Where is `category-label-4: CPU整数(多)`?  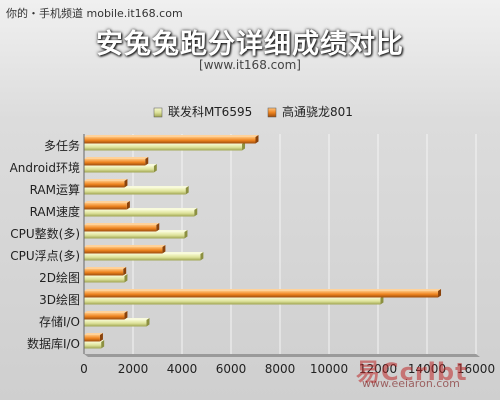 category-label-4: CPU整数(多) is located at coordinates (45, 233).